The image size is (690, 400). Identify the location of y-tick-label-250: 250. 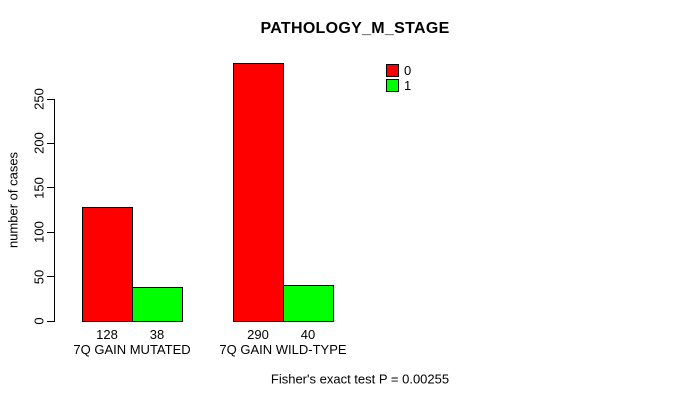
(39, 99).